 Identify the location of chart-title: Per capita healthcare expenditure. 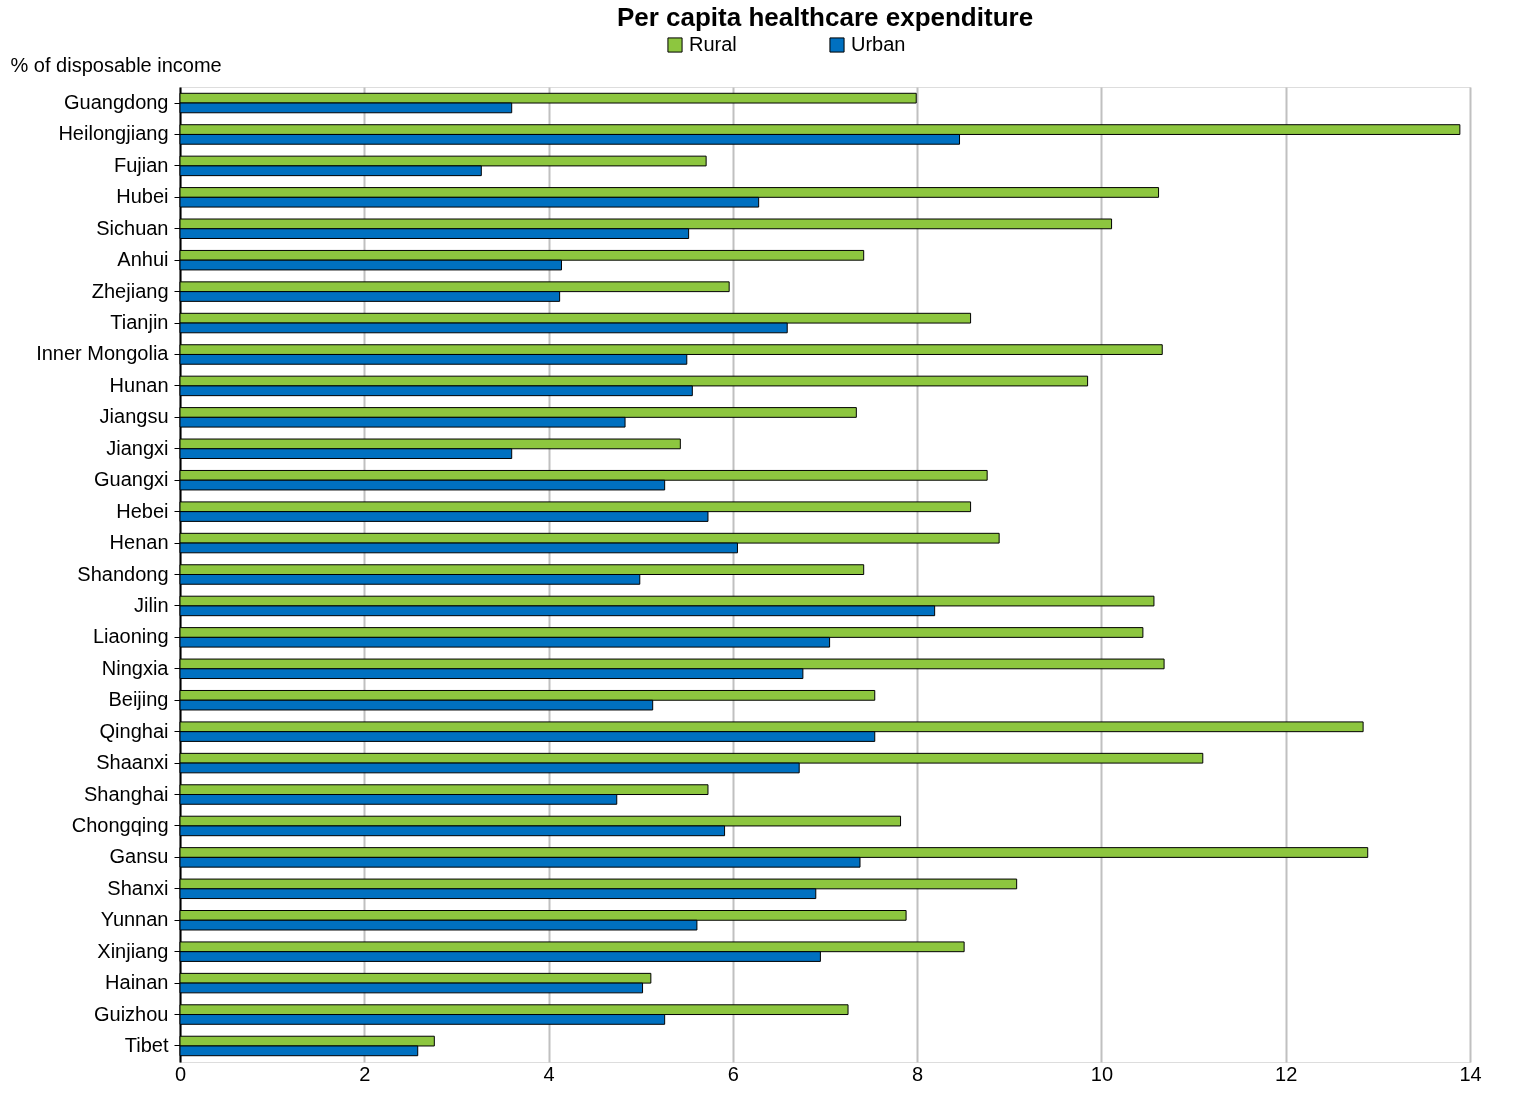
(825, 17).